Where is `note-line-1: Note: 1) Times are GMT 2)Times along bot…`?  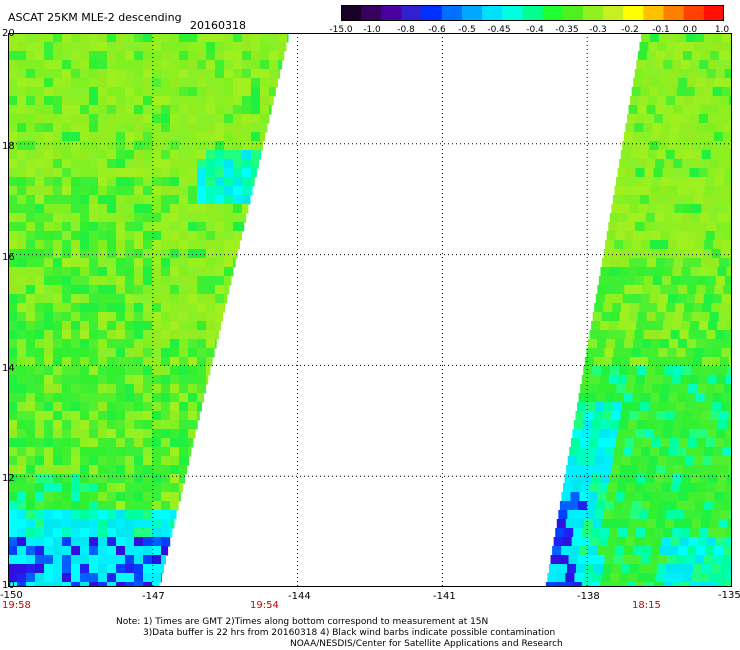 note-line-1: Note: 1) Times are GMT 2)Times along bot… is located at coordinates (302, 622).